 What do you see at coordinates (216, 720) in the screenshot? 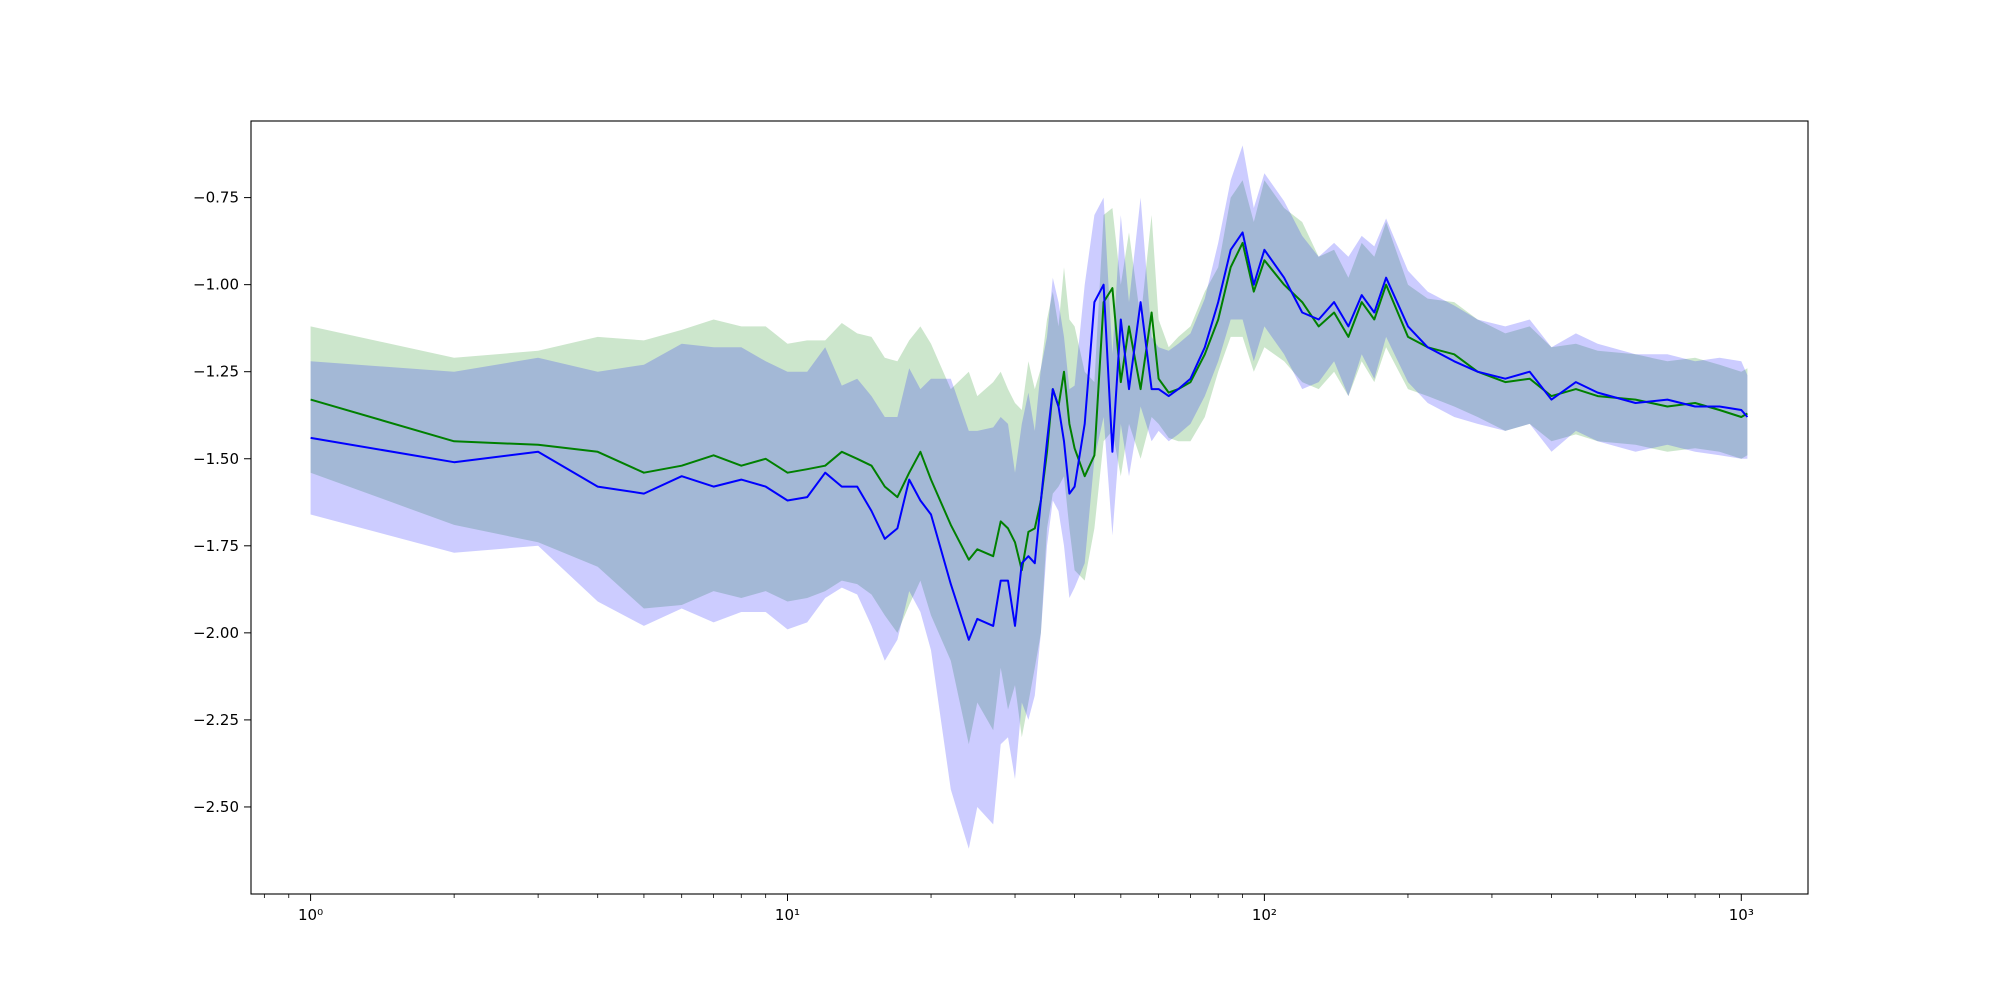
I see `y-tick-label: −2.25` at bounding box center [216, 720].